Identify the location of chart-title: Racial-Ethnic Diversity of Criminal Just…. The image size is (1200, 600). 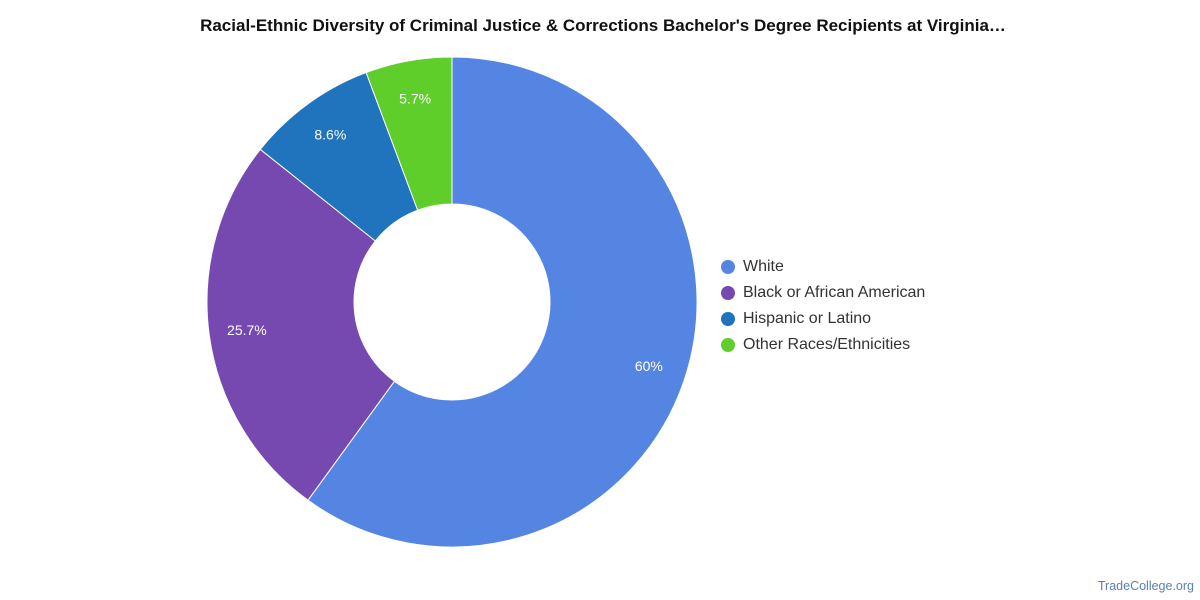
(603, 25).